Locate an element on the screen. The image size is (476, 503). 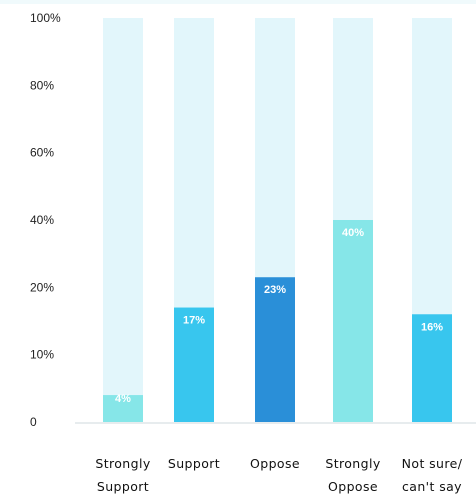
y-tick-label-0: 0 is located at coordinates (33, 422).